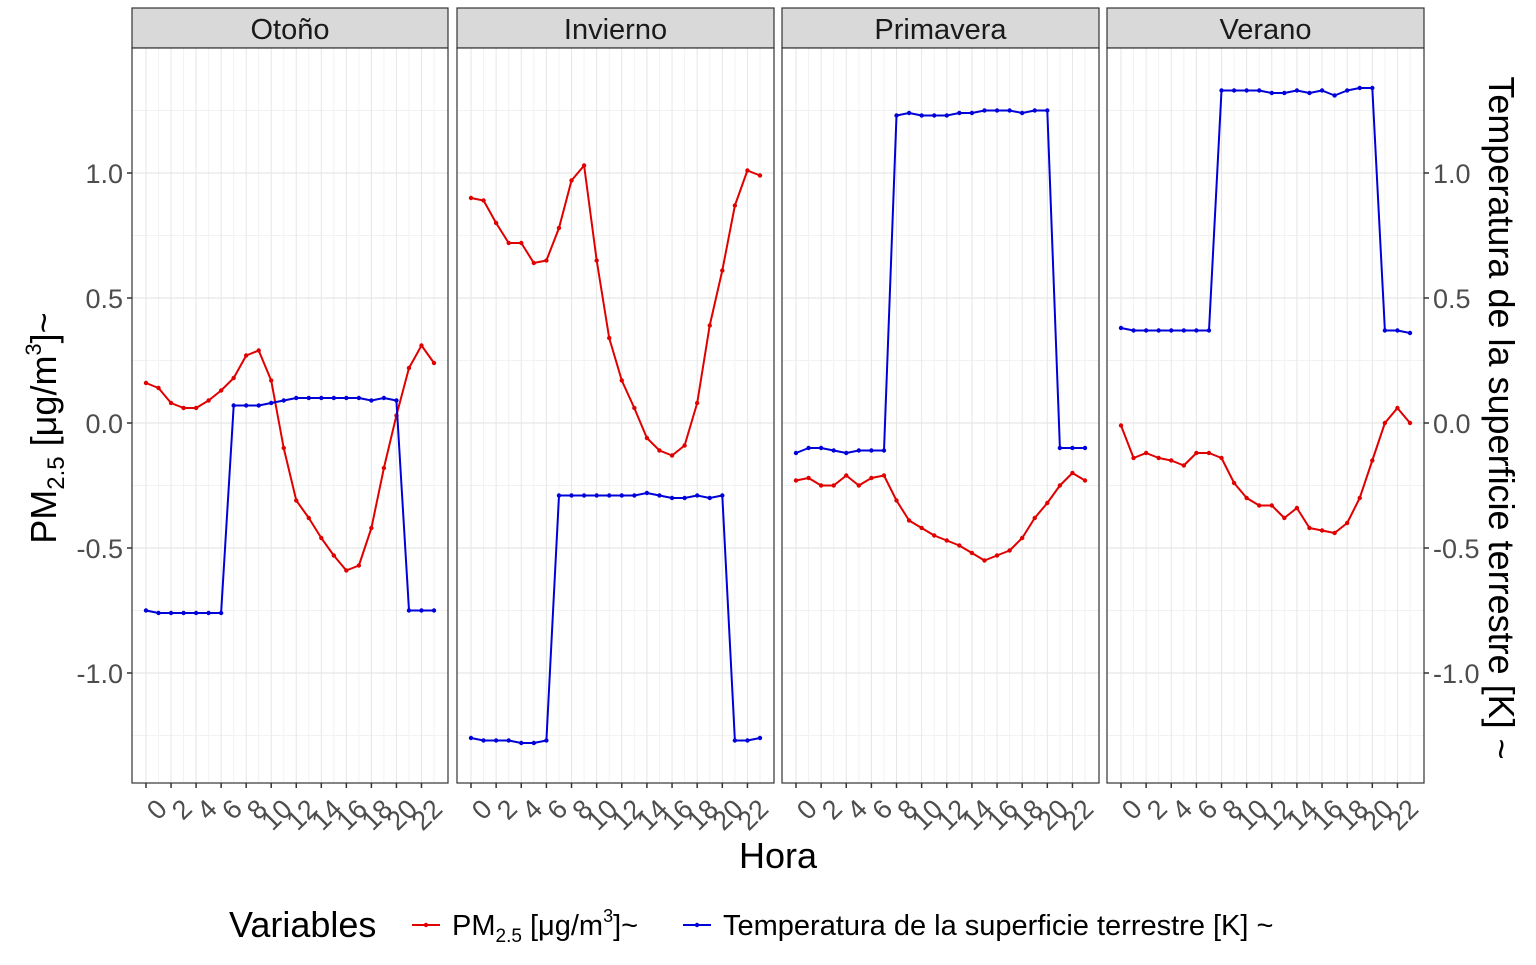 The image size is (1536, 965). What do you see at coordinates (562, 926) in the screenshot?
I see `legend-pm25-rest: [μg/m` at bounding box center [562, 926].